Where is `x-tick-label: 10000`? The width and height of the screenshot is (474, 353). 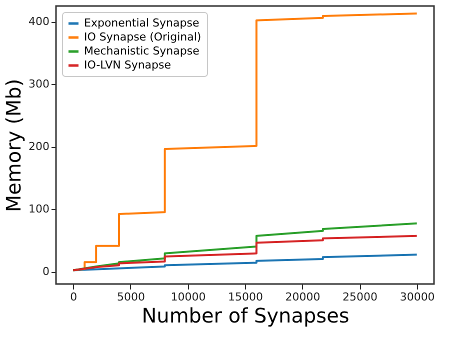
x-tick-label: 10000 is located at coordinates (188, 297).